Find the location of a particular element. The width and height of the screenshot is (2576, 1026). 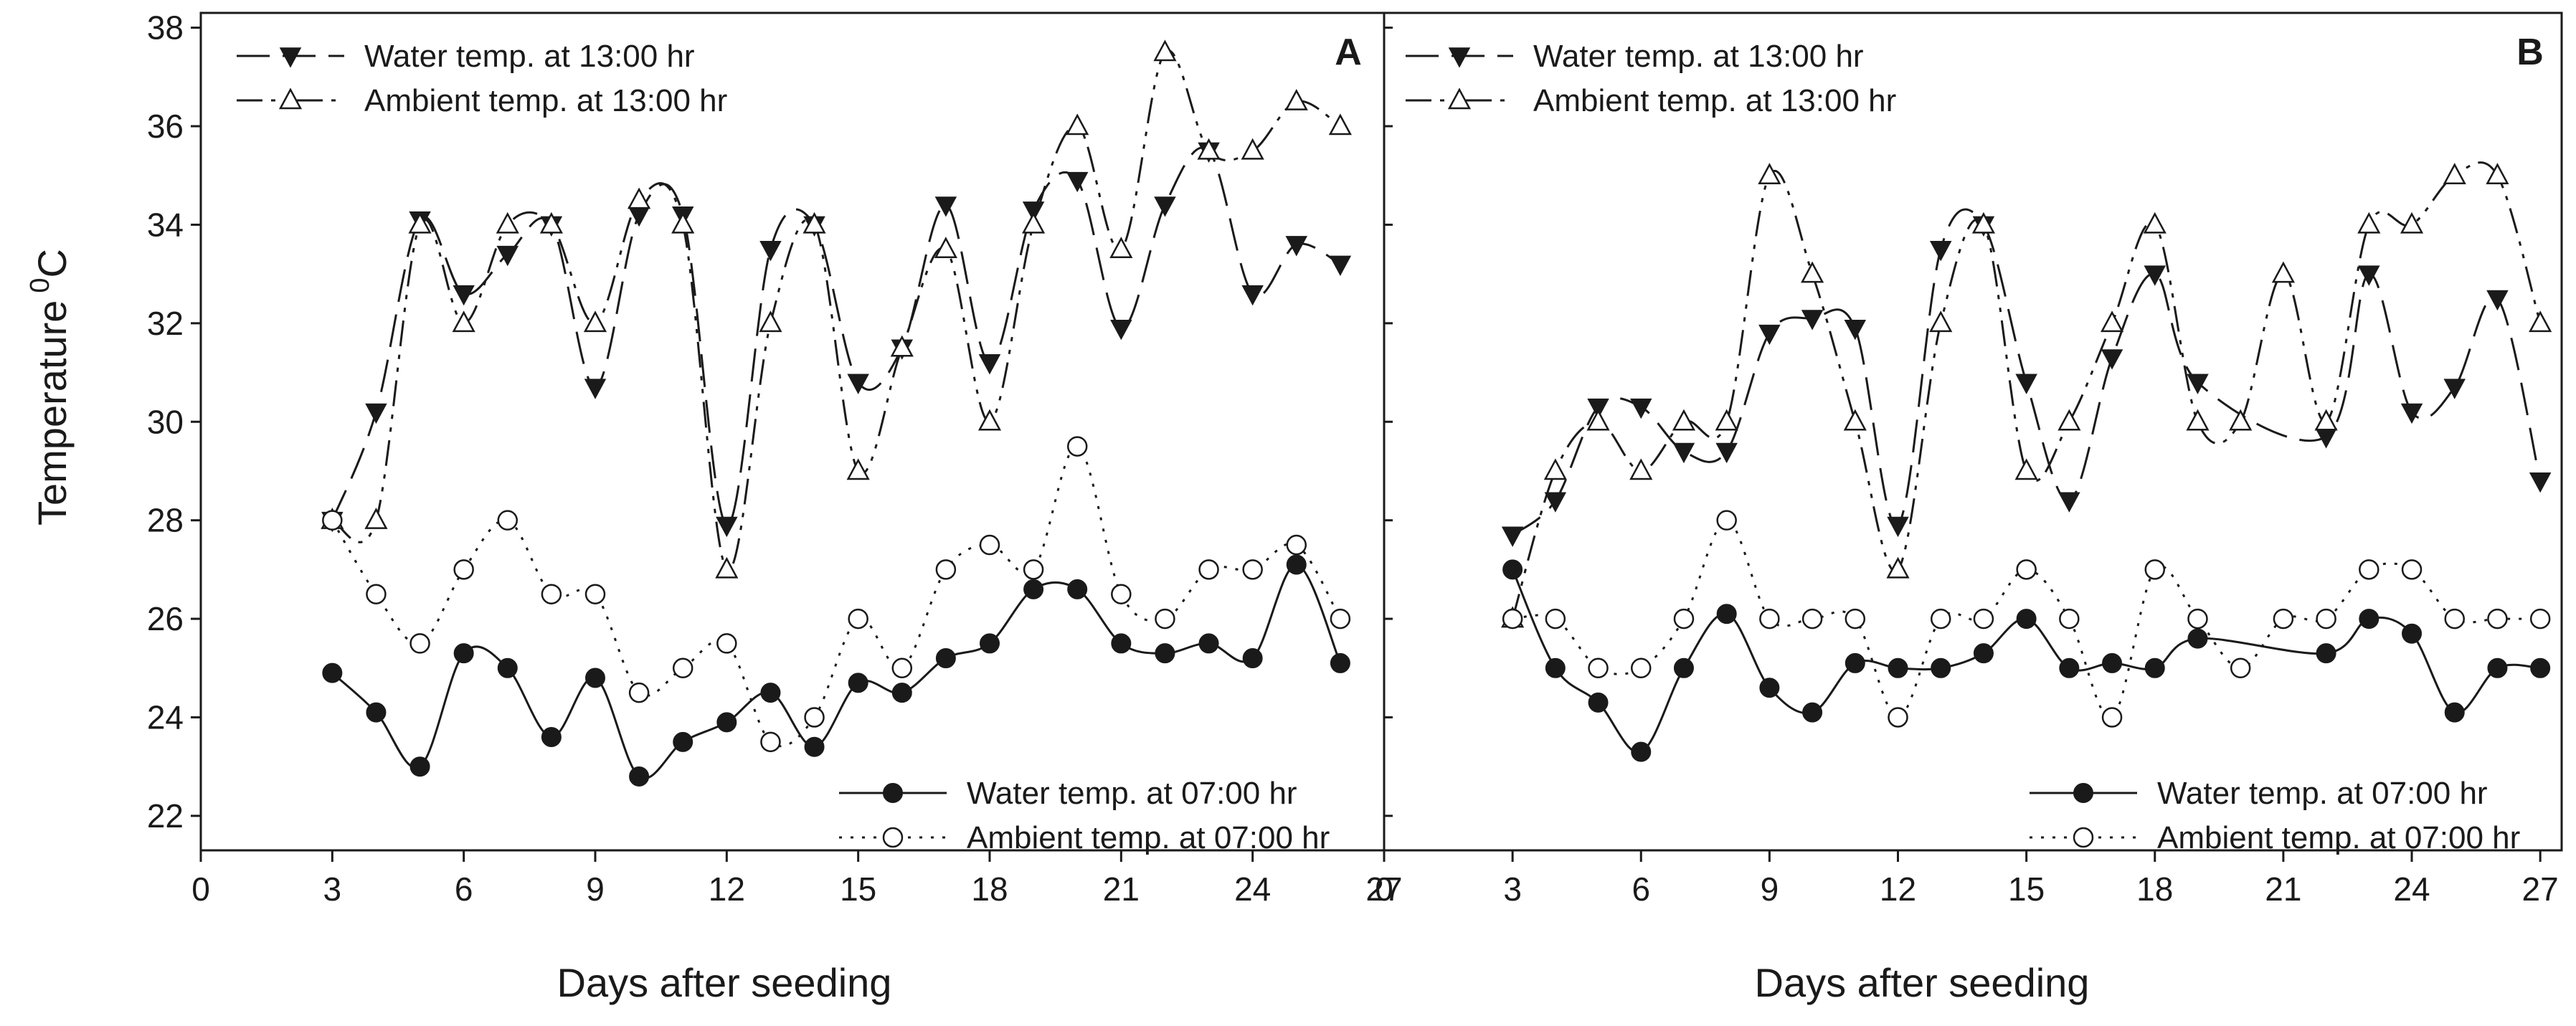

y-tick-label-24: 24 is located at coordinates (165, 717).